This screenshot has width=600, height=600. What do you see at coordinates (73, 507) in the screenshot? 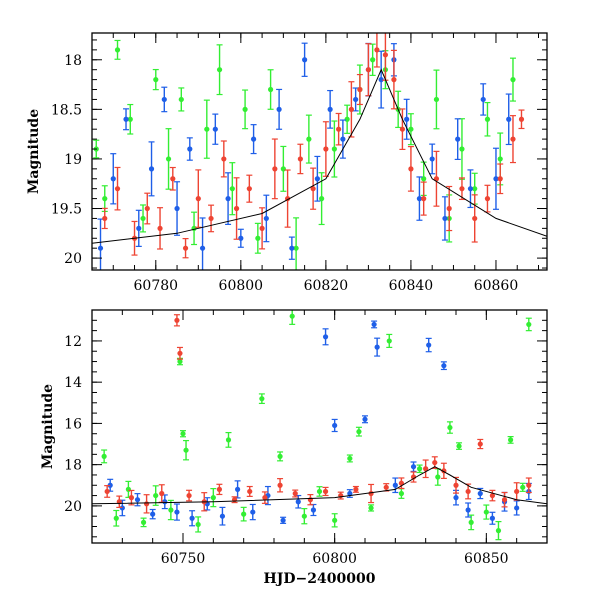
I see `y-tick-label: 20` at bounding box center [73, 507].